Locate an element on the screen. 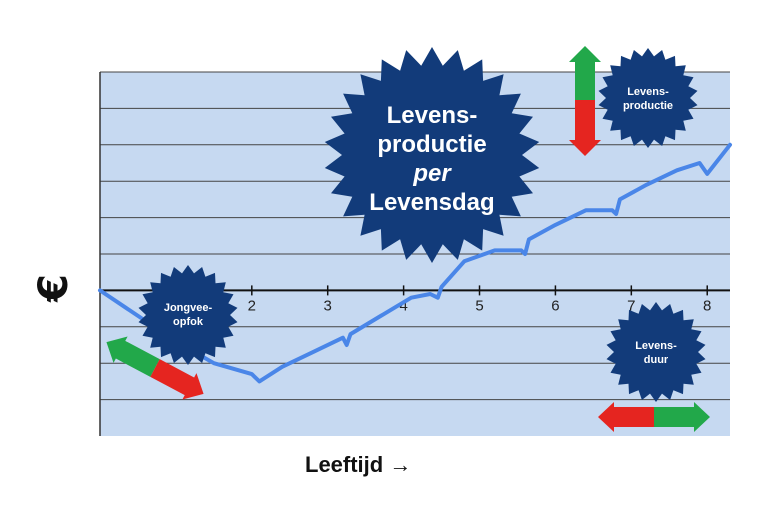 This screenshot has width=770, height=513. left-badge-text: Jongvee-opfok is located at coordinates (188, 315).